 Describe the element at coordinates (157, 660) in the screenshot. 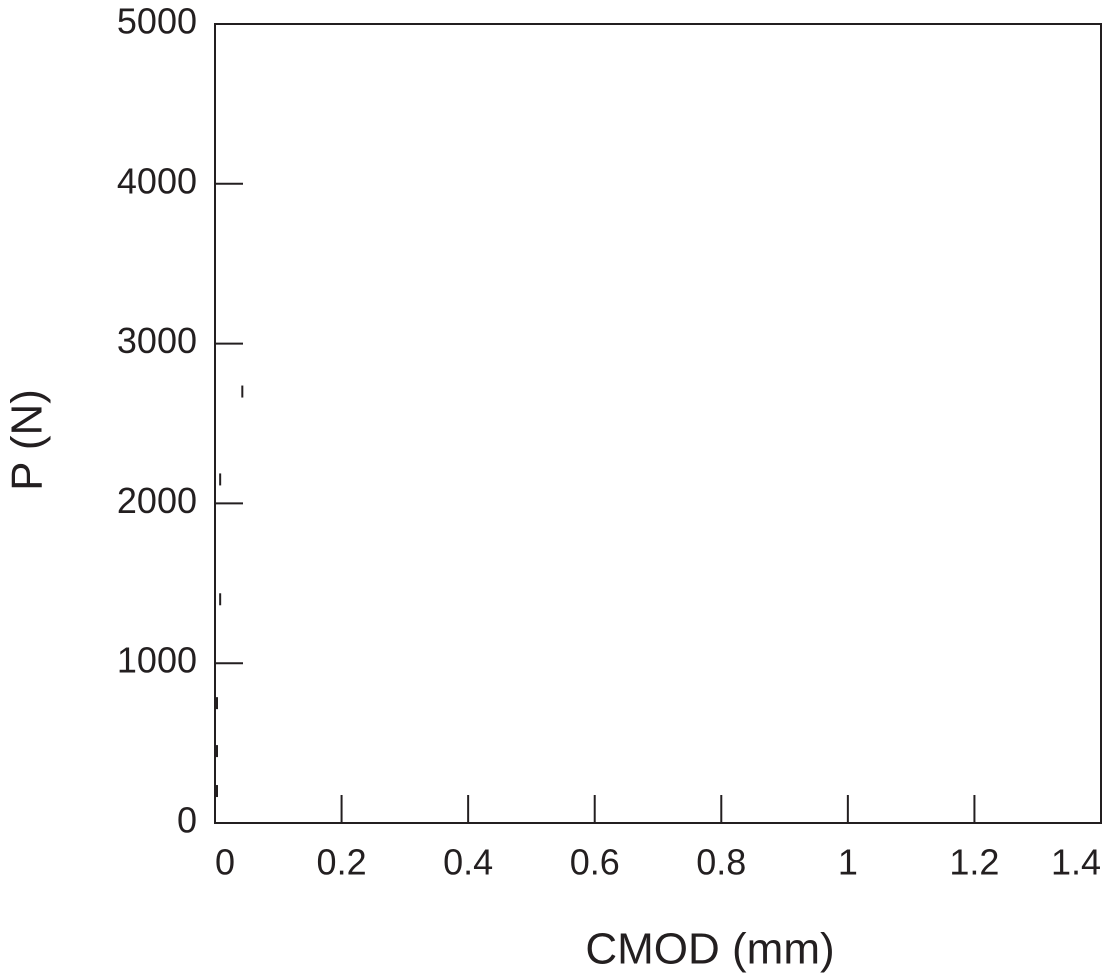

I see `y-tick-label: 1000` at that location.